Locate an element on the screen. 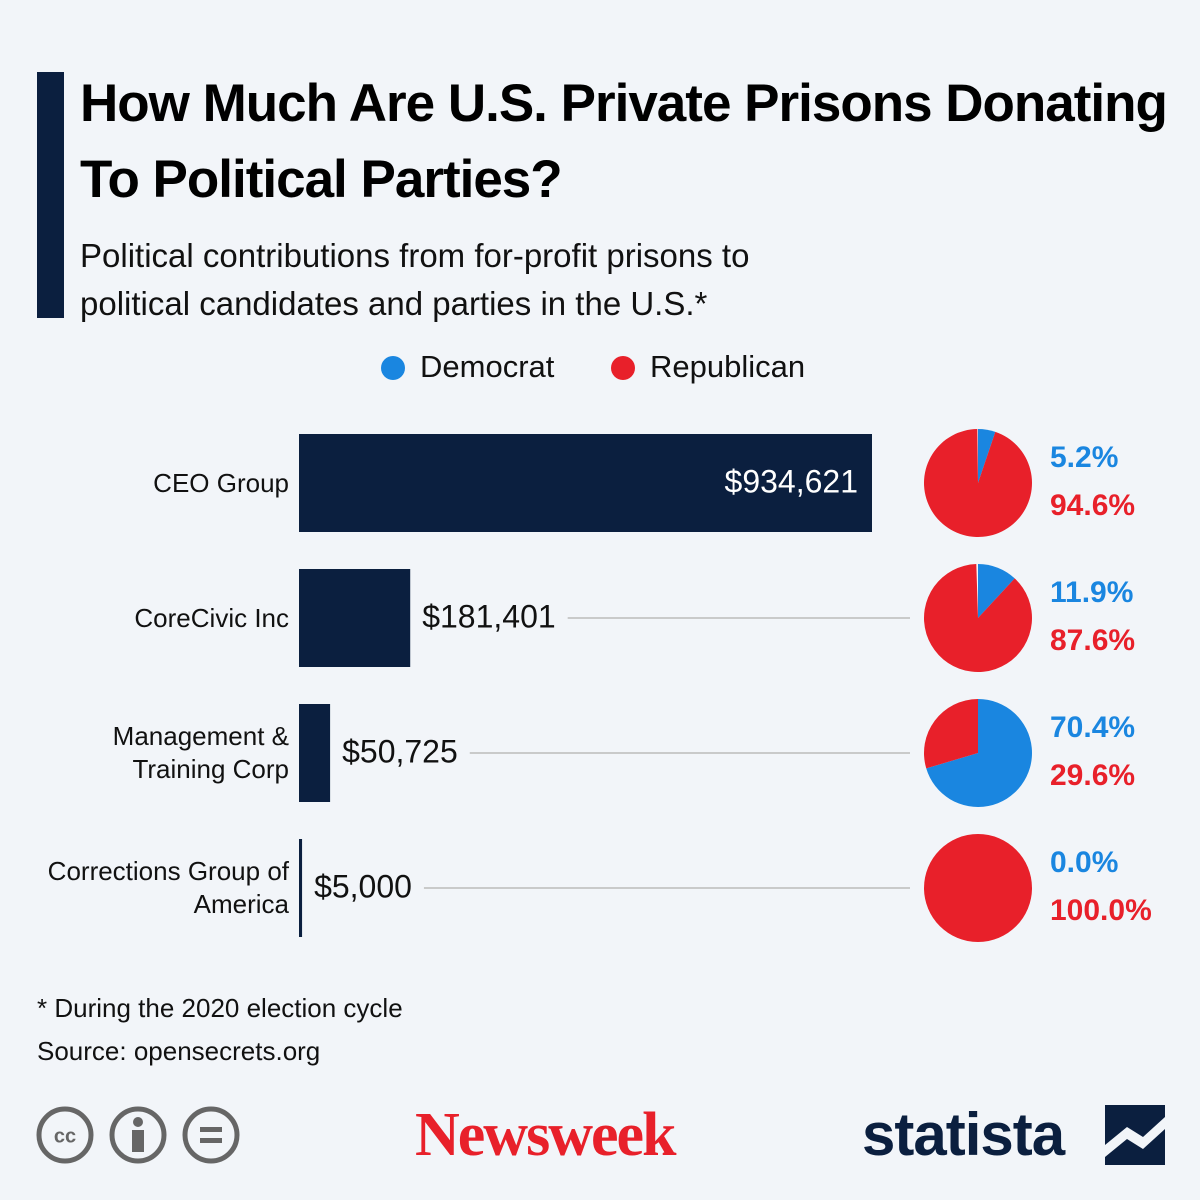 The image size is (1200, 1200). footnote: * During the 2020 election cycle is located at coordinates (220, 1008).